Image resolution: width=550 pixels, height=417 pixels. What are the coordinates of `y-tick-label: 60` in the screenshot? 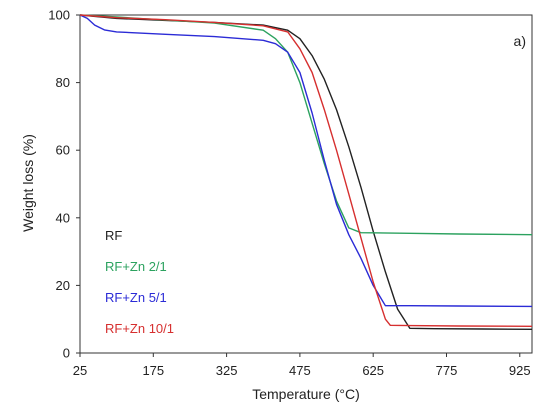 It's located at (63, 150).